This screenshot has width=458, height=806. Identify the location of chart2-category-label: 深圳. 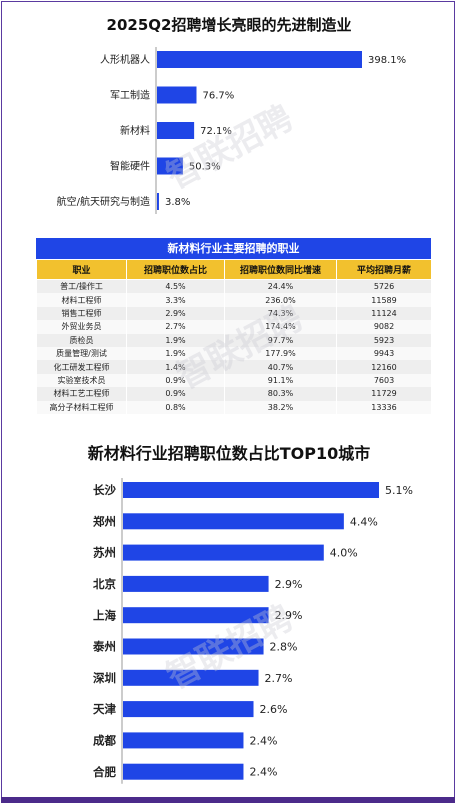
(104, 678).